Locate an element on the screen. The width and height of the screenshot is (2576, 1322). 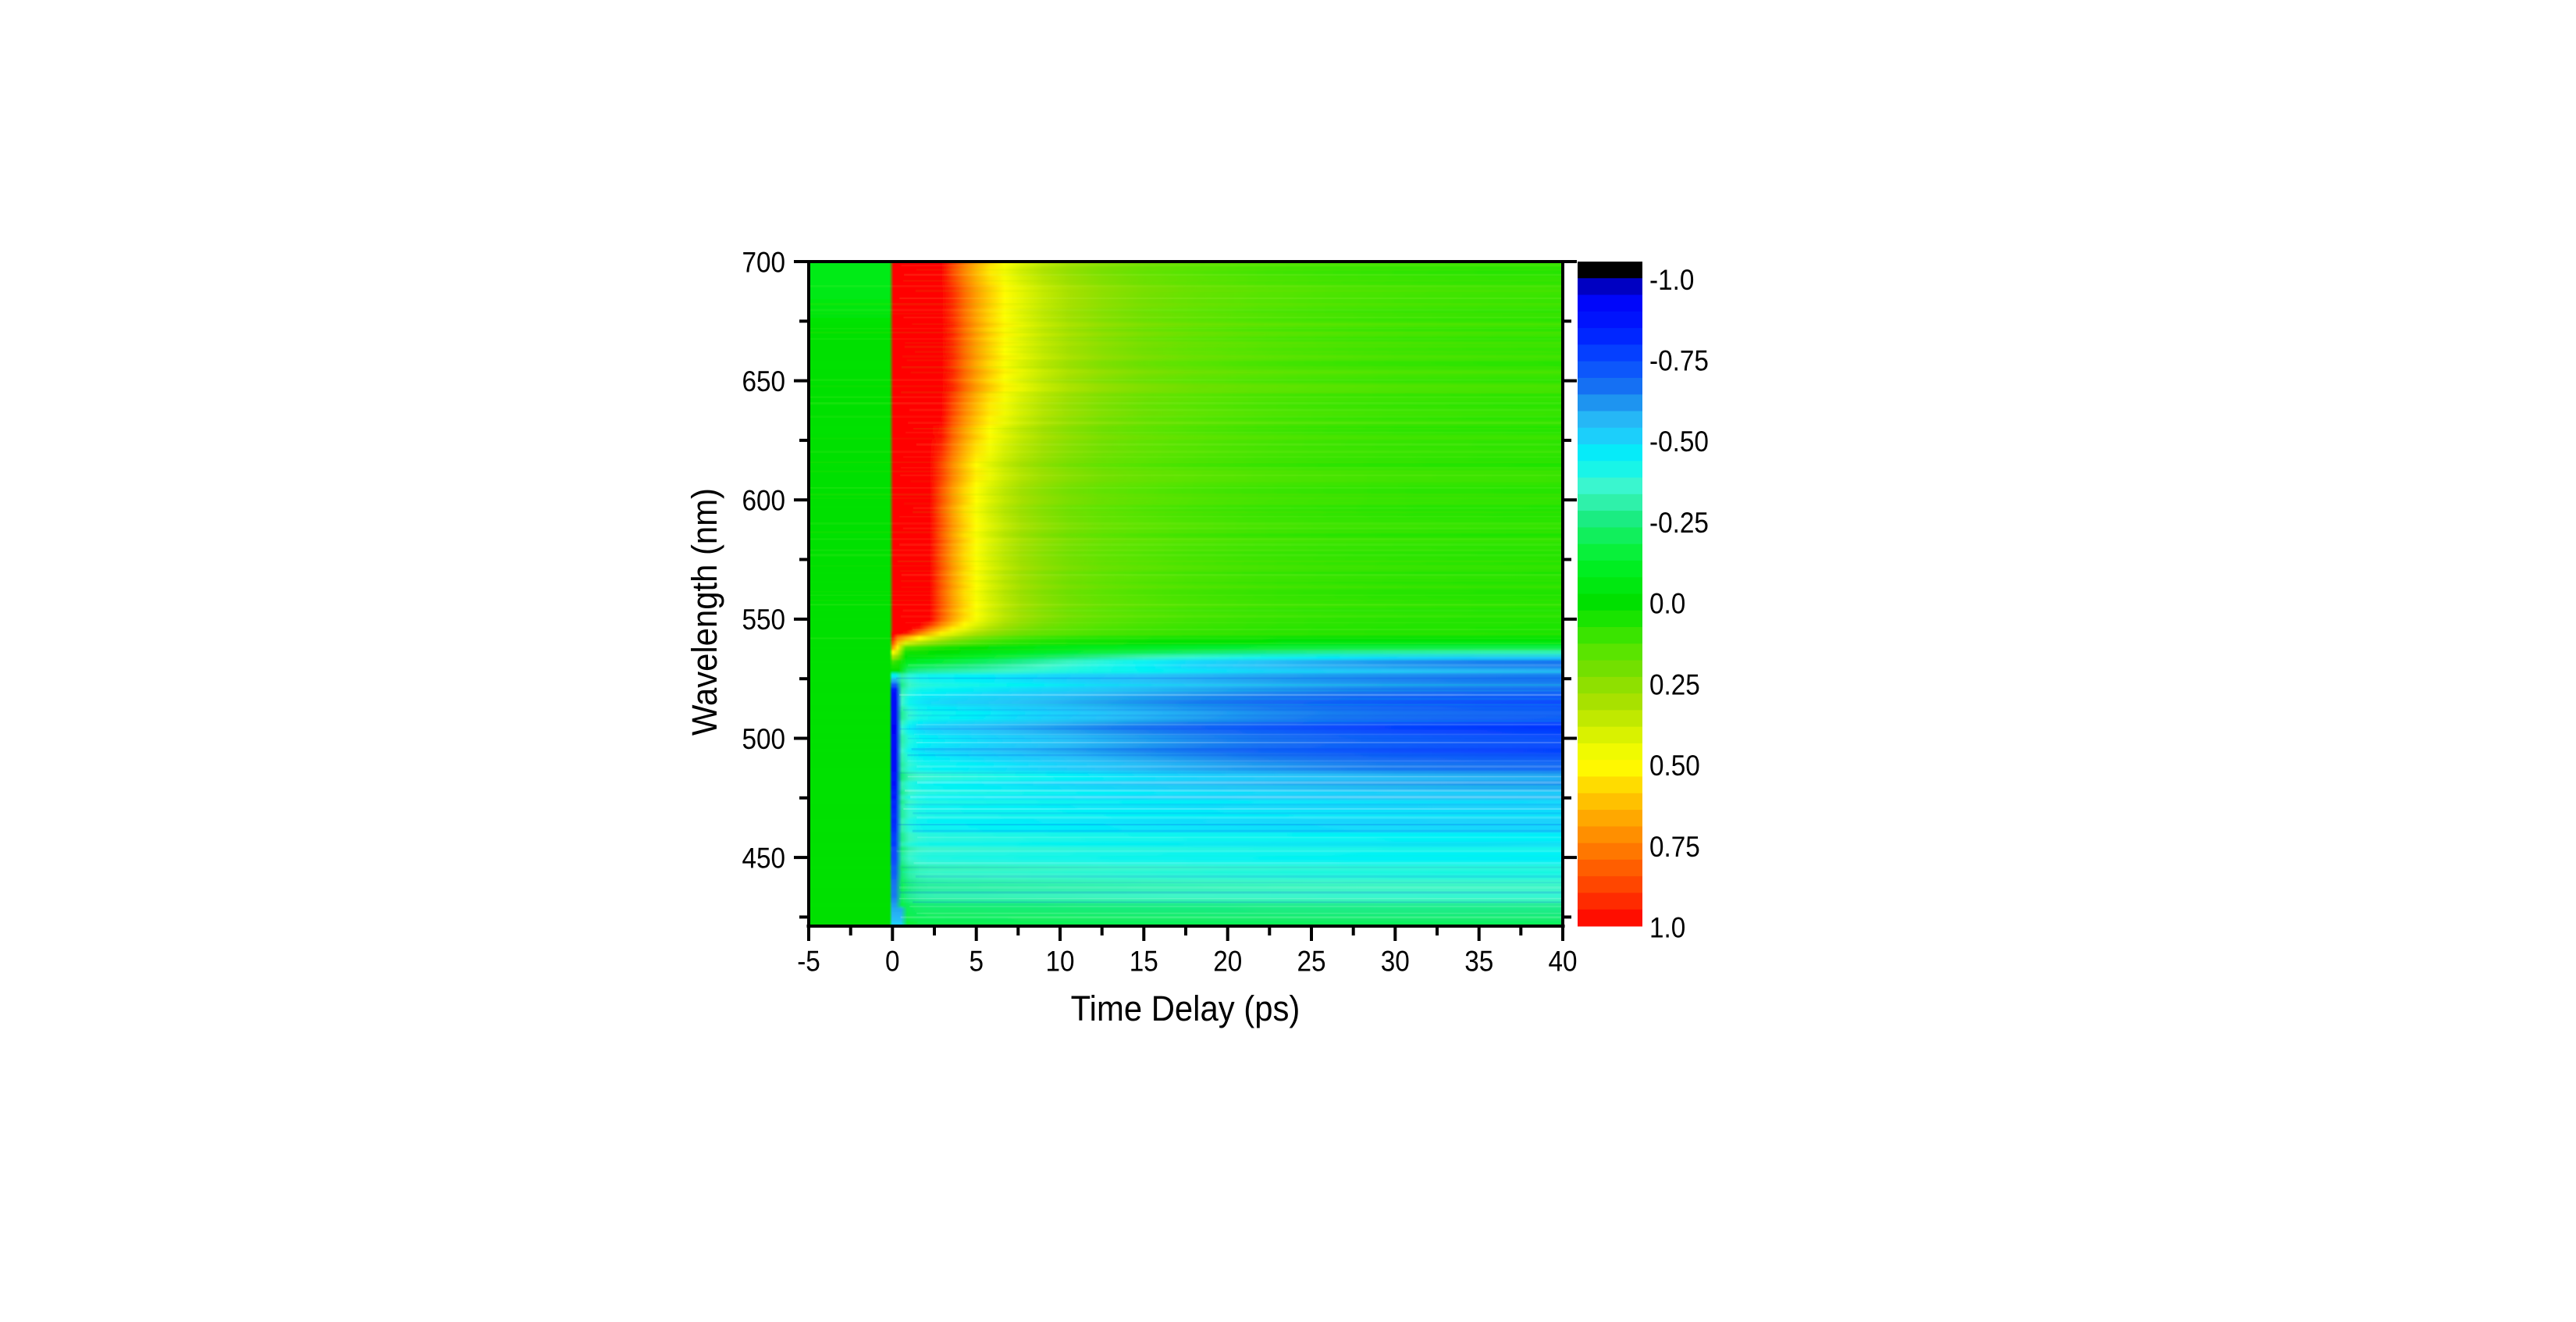
svg-text: 500 is located at coordinates (763, 739).